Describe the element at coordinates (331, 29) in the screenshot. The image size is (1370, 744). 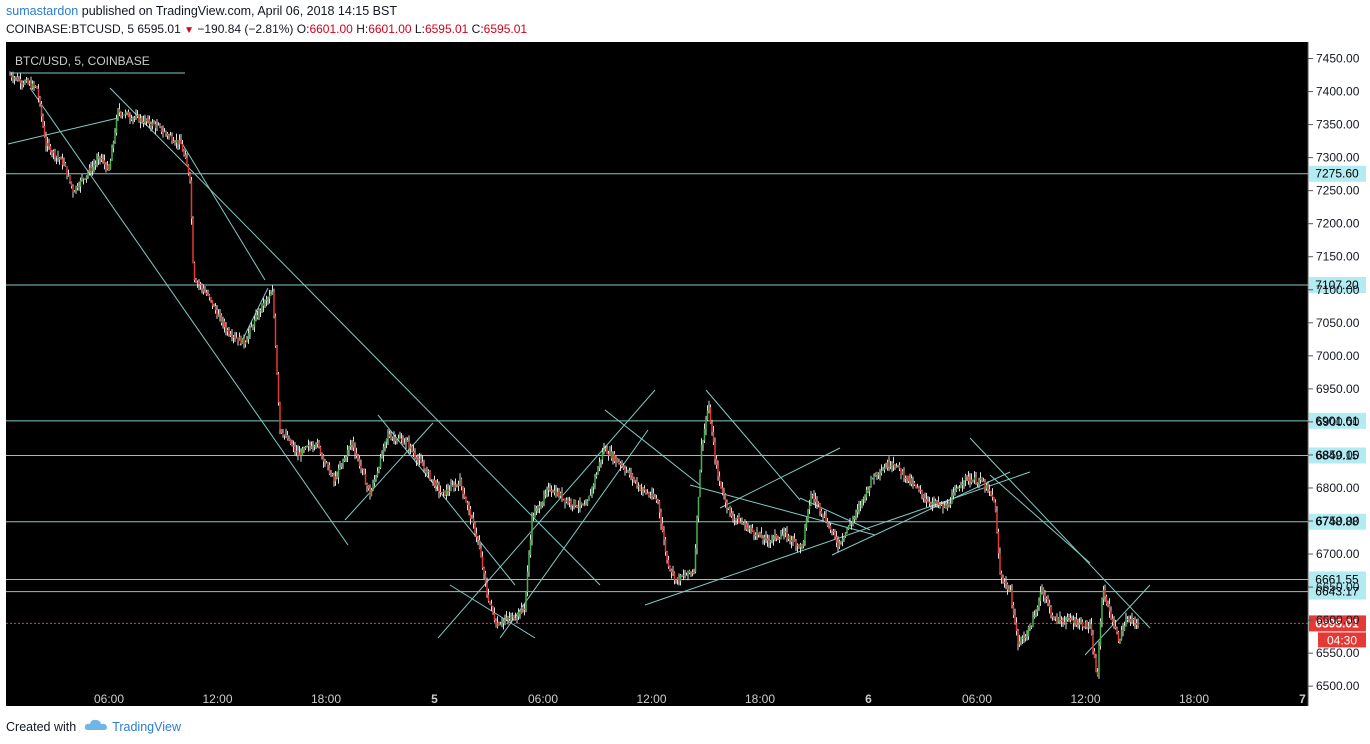
I see `open-value: 6601.00` at that location.